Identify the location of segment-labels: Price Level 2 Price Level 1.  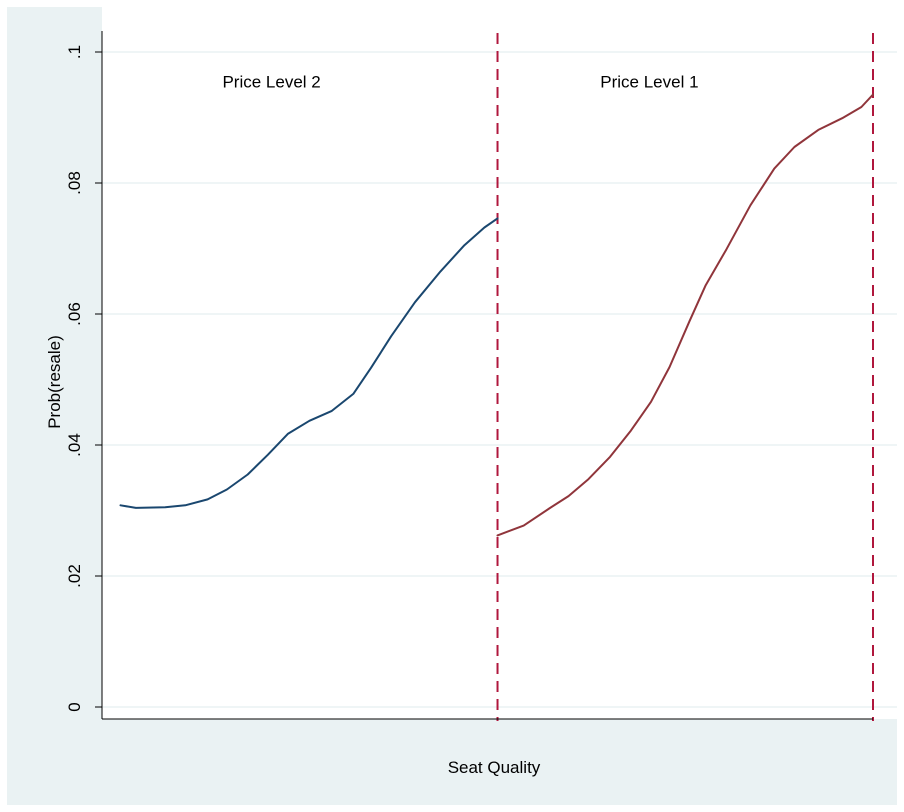
(460, 81).